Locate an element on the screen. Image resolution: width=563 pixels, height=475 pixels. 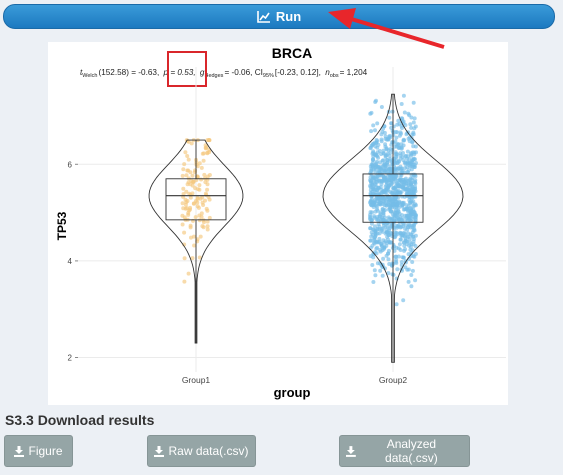
y-tick-label: 4 is located at coordinates (70, 261).